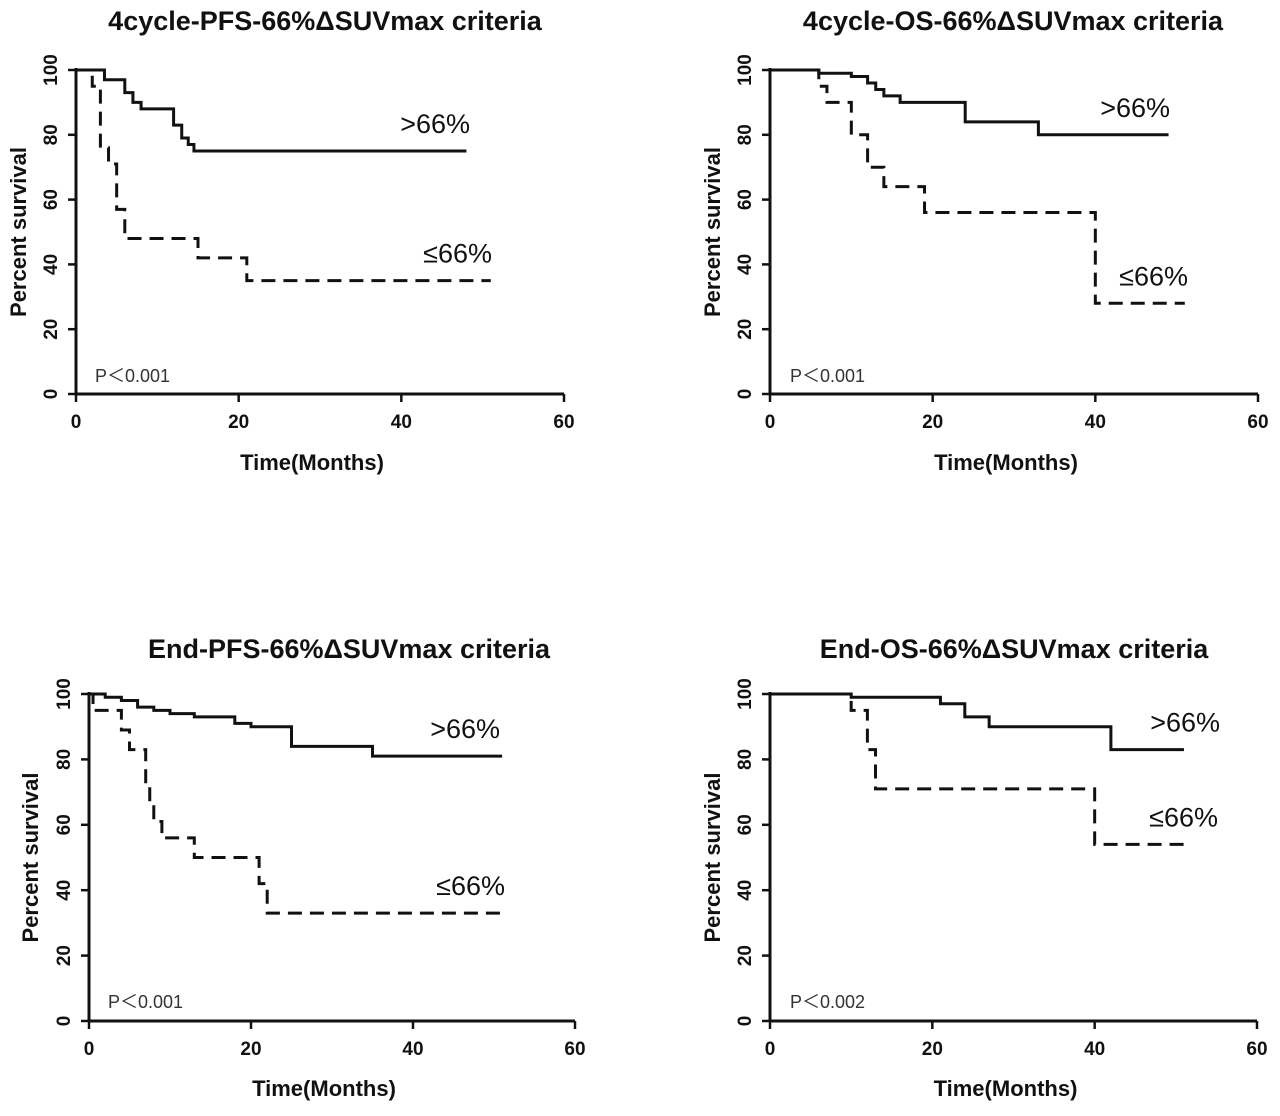 The width and height of the screenshot is (1280, 1116). Describe the element at coordinates (349, 649) in the screenshot. I see `chart-title: End-PFS-66%ΔSUVmax criteria` at that location.